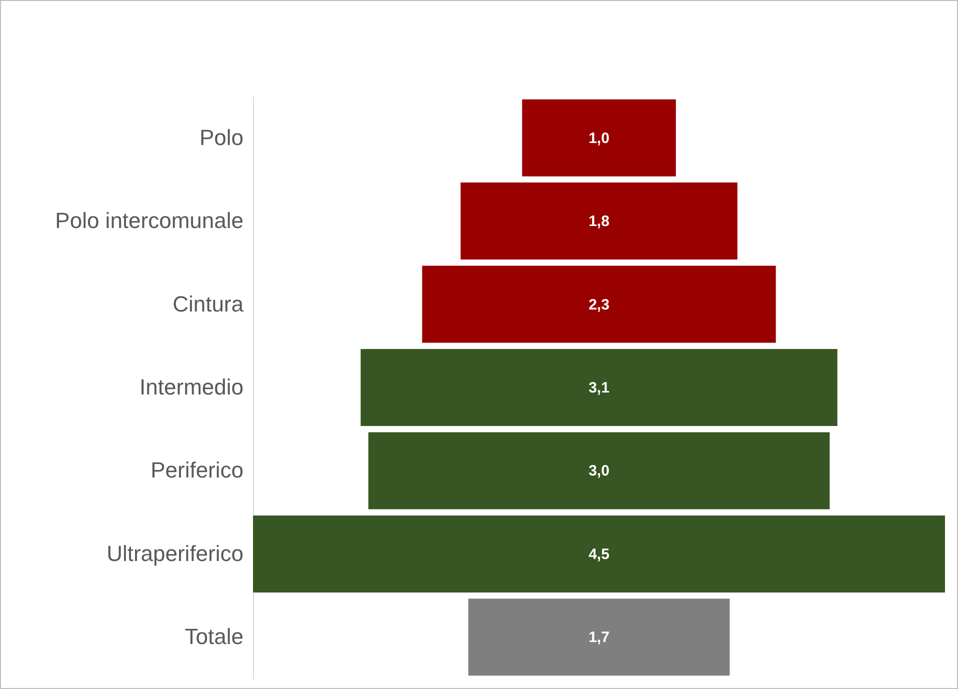 This screenshot has width=958, height=689. Describe the element at coordinates (599, 388) in the screenshot. I see `data-label: 3,1` at that location.